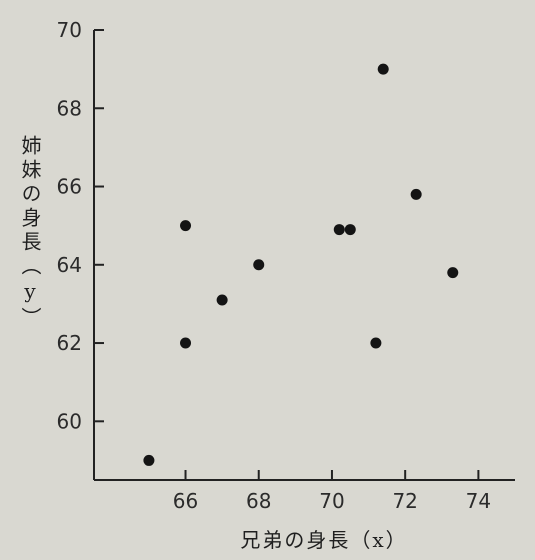 The height and width of the screenshot is (560, 535). I want to click on y-tick-label: 66, so click(69, 187).